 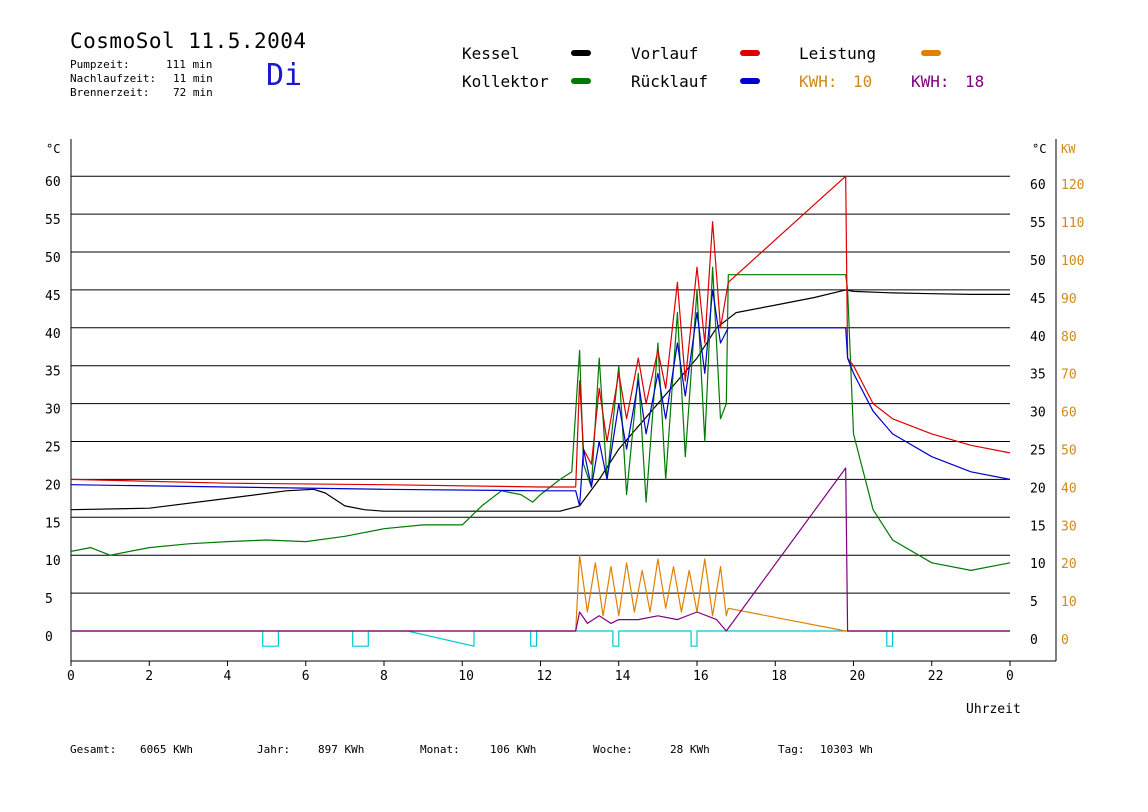 I want to click on stat-value-nachlaufzeit: 11 min, so click(x=193, y=78).